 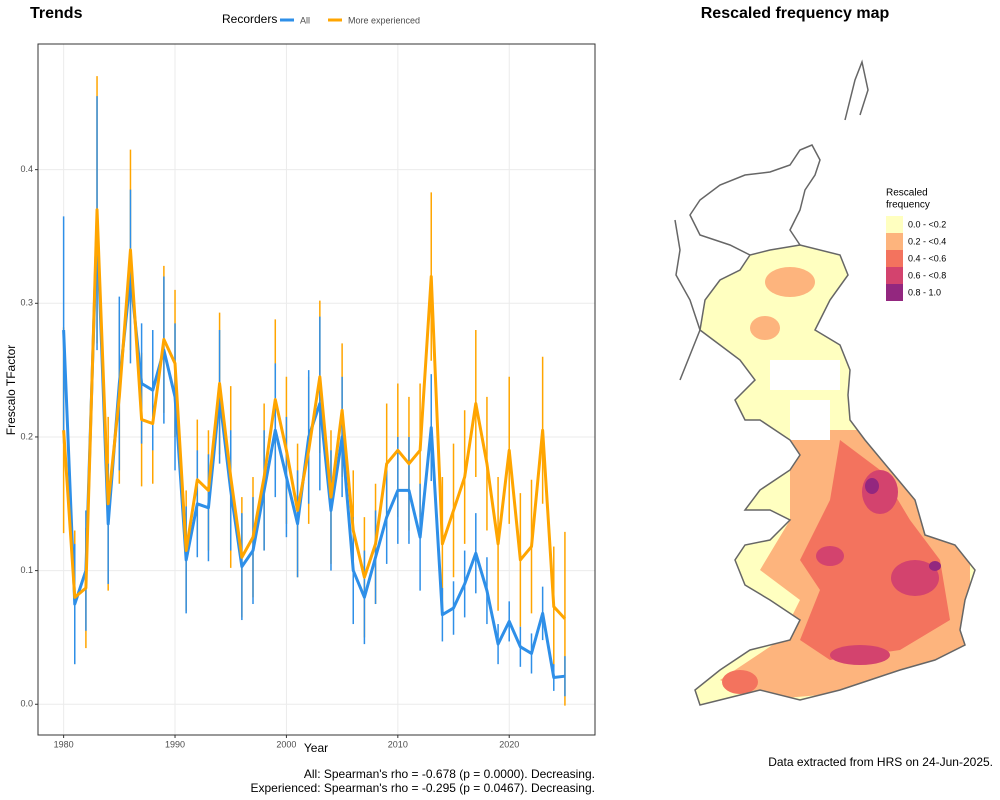 What do you see at coordinates (26, 570) in the screenshot?
I see `y-tick-label: 0.1` at bounding box center [26, 570].